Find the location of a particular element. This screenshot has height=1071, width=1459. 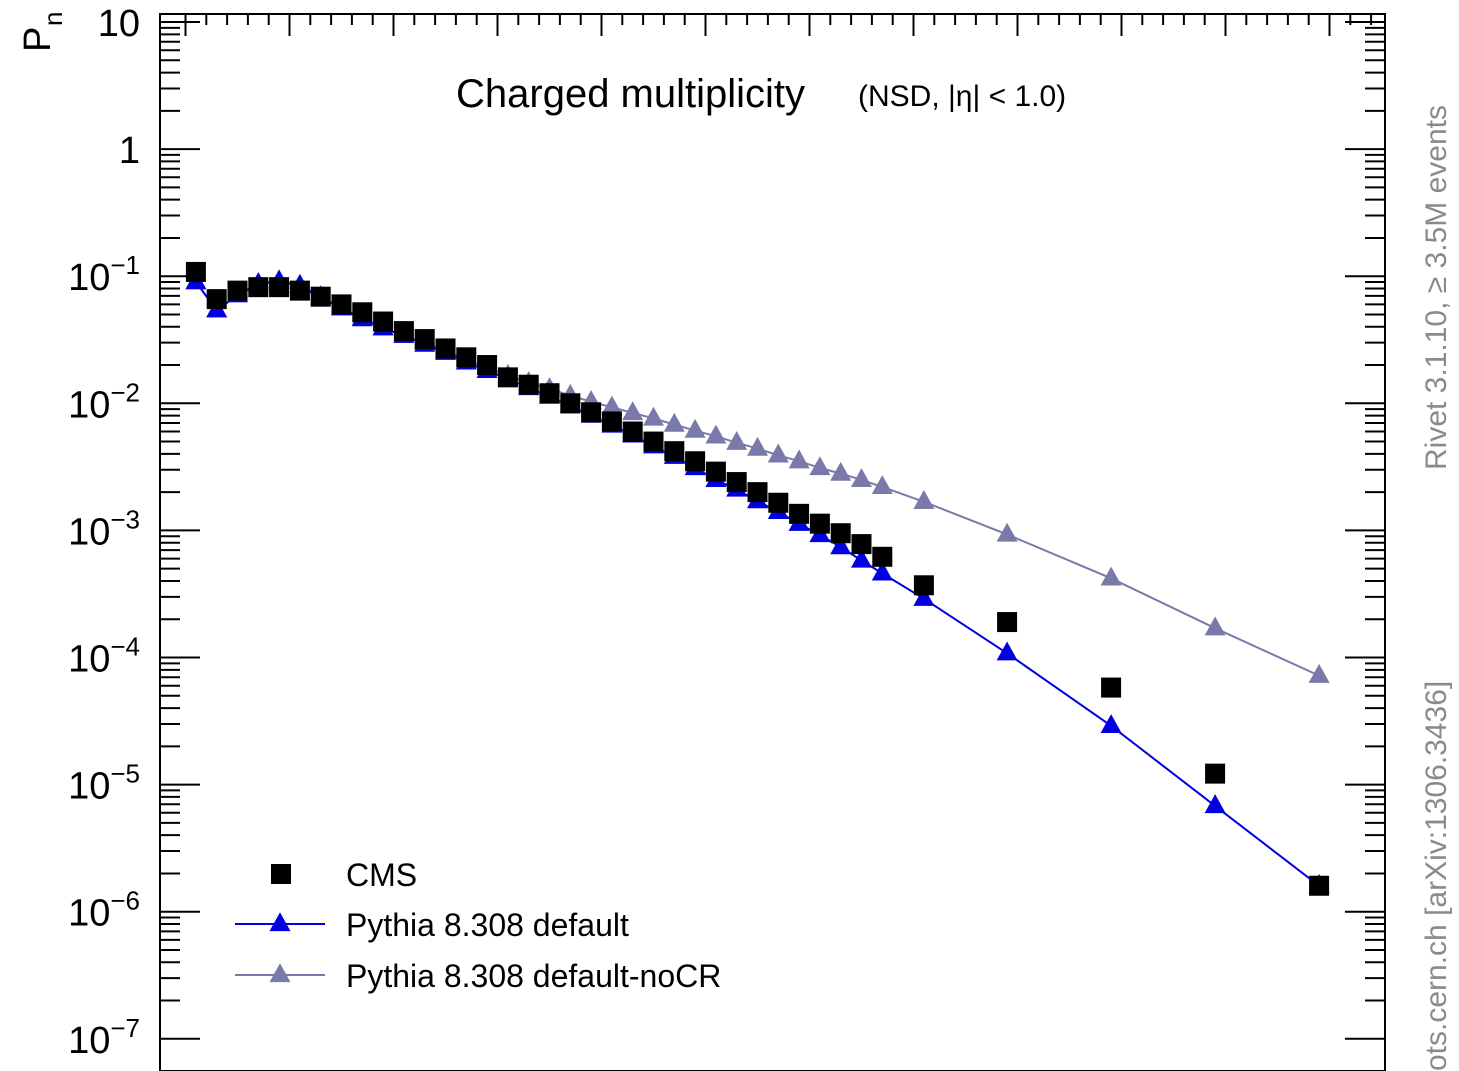

y-tick-label: 1 is located at coordinates (129, 151).